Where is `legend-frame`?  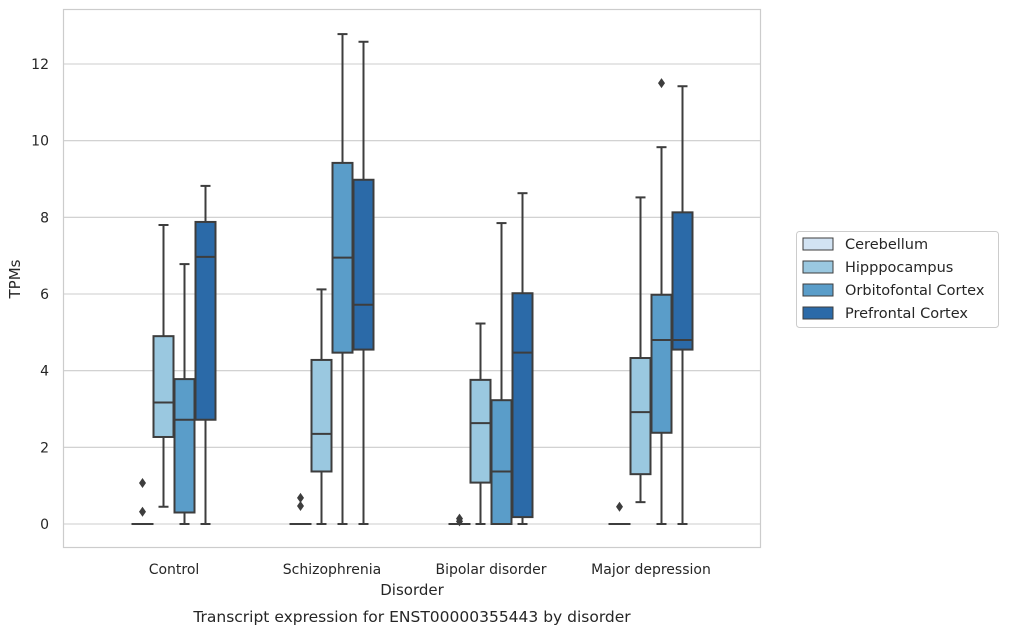
legend-frame is located at coordinates (897, 279).